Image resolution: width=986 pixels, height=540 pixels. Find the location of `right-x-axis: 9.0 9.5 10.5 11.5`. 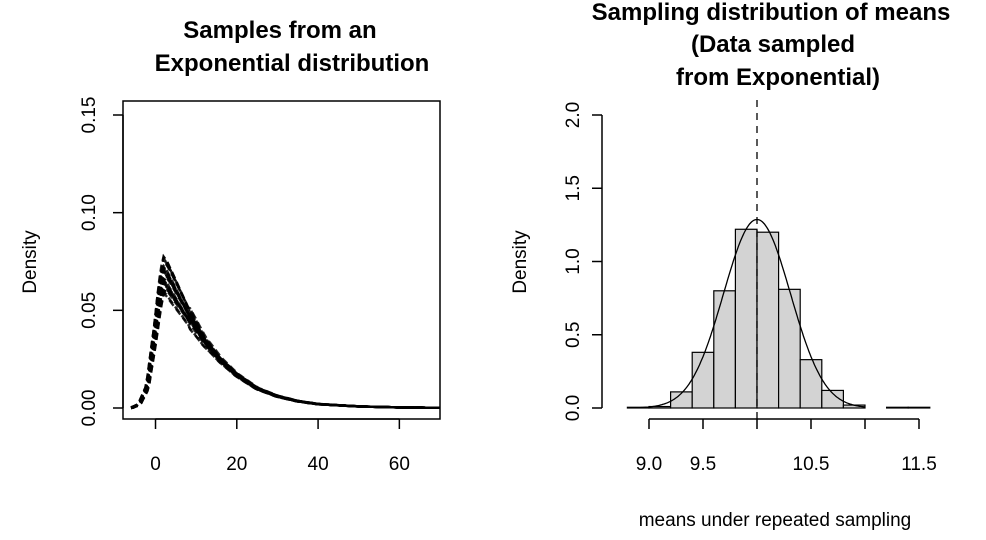

right-x-axis: 9.0 9.5 10.5 11.5 is located at coordinates (786, 446).